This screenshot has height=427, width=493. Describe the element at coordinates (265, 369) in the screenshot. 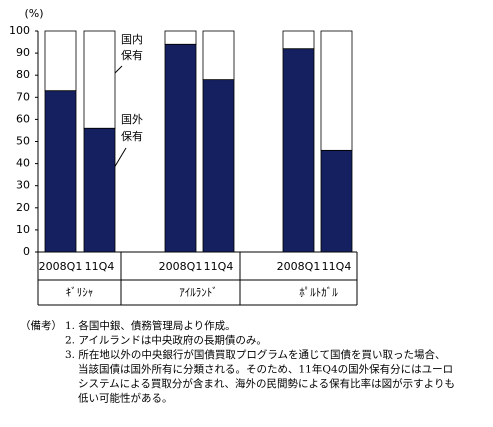

I see `note-line: 当該国債は国外所有に分類される。そのため、11年Q4の国外保有分にはユーロ` at that location.